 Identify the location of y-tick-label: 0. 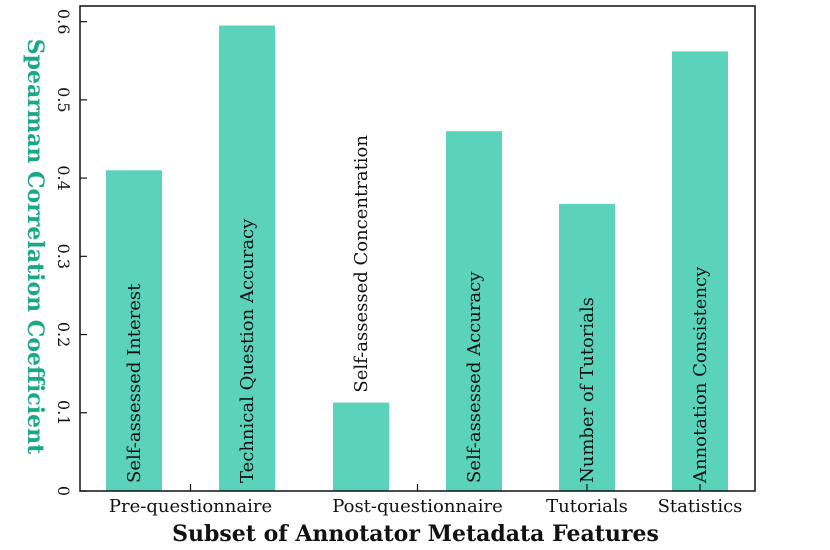
(63, 491).